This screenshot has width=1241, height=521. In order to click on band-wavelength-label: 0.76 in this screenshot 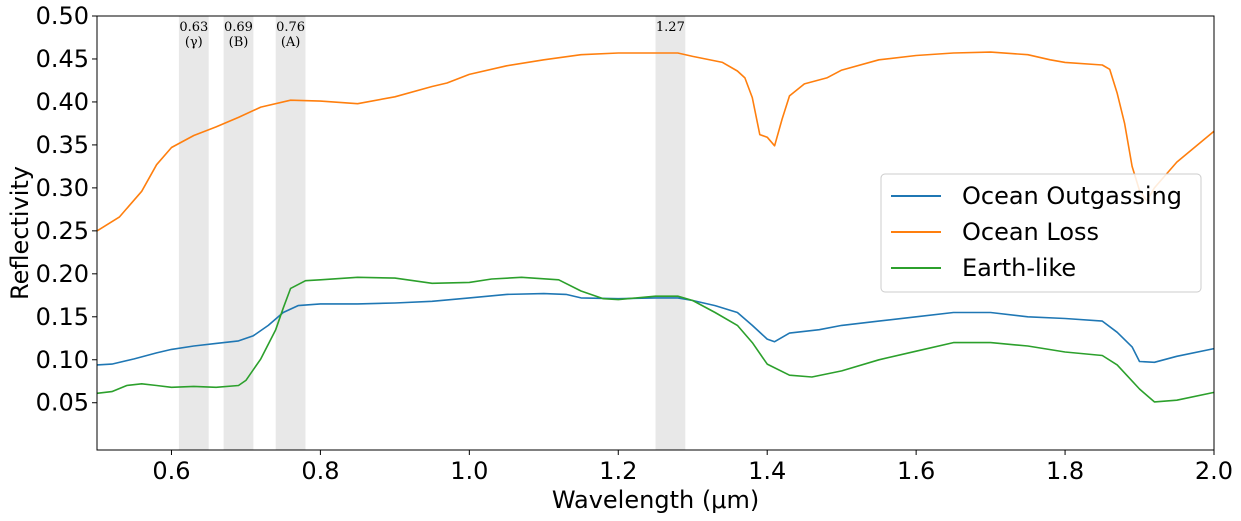, I will do `click(290, 27)`.